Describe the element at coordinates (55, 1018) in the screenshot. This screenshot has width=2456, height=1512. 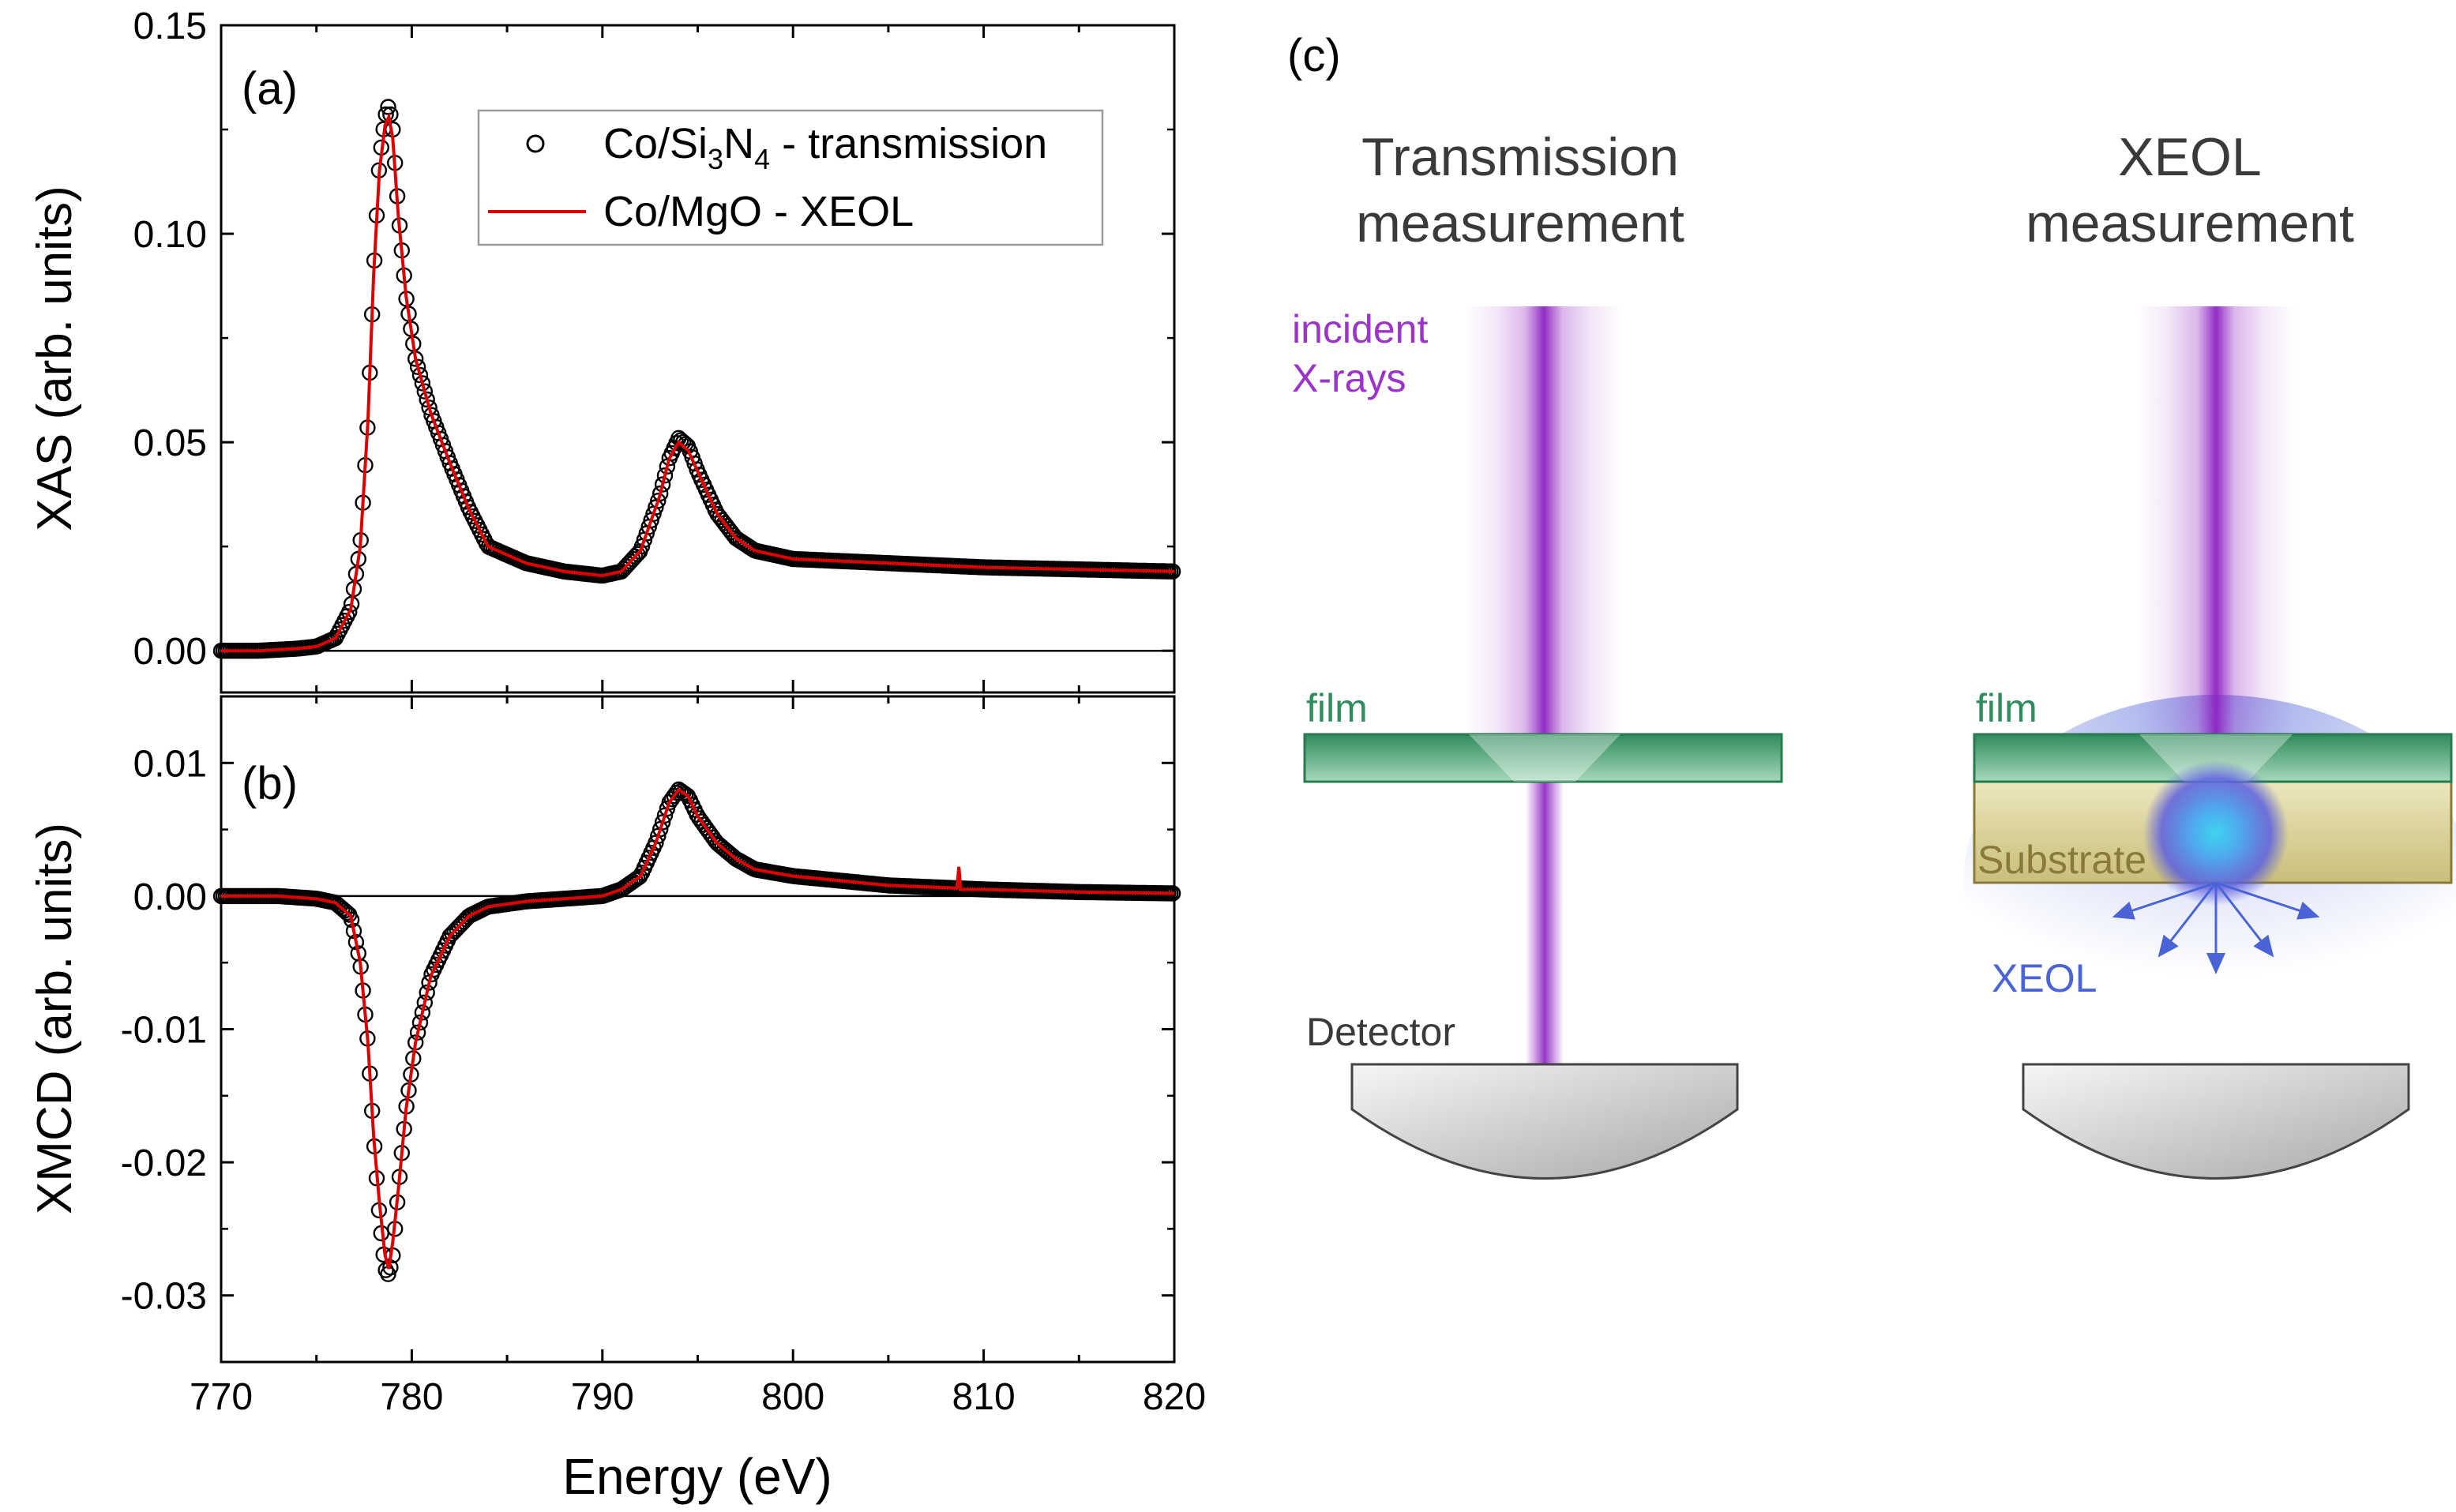
I see `xmcd-y-axis-label: XMCD (arb. units)` at that location.